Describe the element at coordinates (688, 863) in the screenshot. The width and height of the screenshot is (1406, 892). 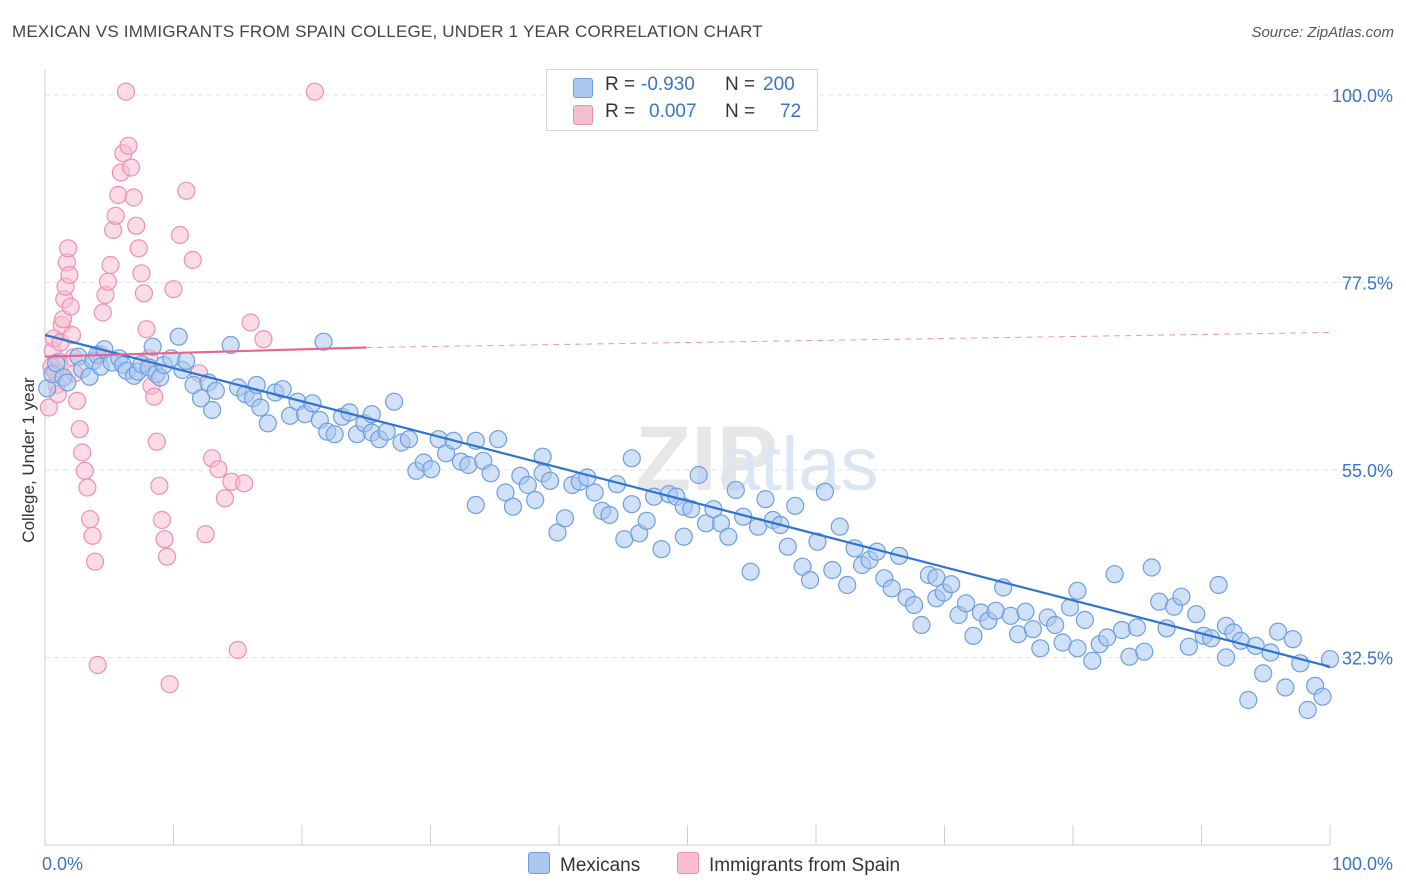
I see `bottom-legend-swatch-pink` at that location.